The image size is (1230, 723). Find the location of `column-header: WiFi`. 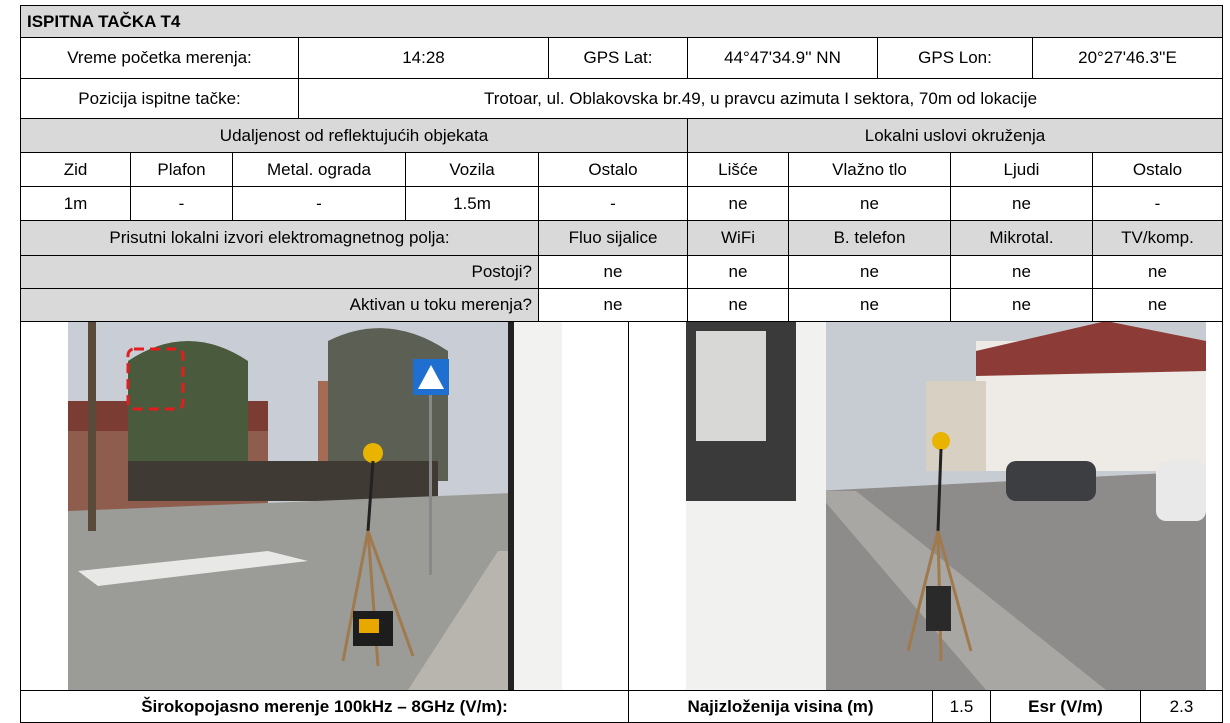

column-header: WiFi is located at coordinates (738, 238).